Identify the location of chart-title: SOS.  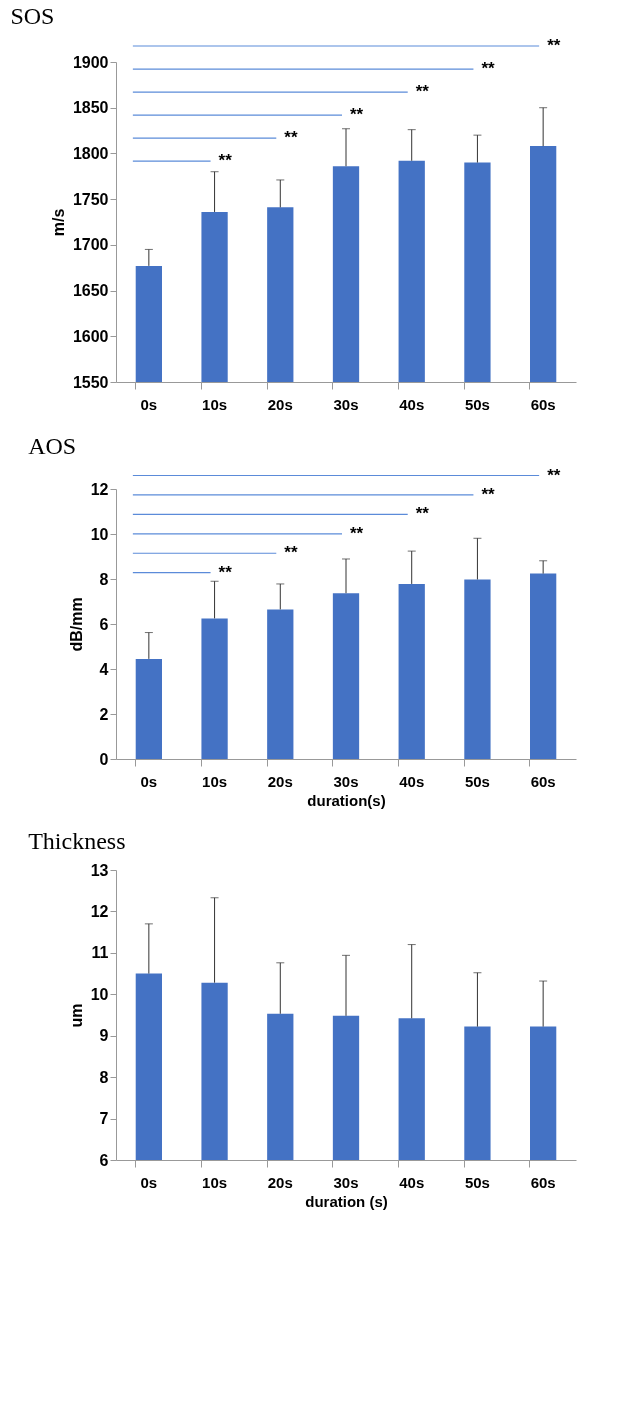
(32, 16).